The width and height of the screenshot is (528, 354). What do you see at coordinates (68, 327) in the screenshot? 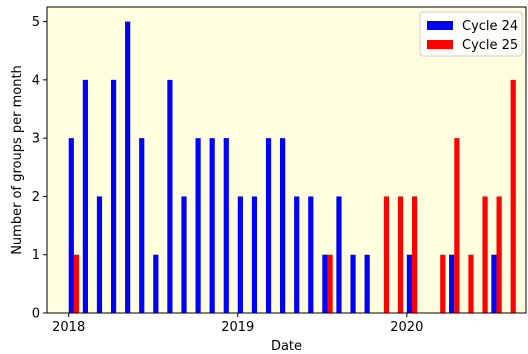
I see `x-tick-label-0: 2018` at bounding box center [68, 327].